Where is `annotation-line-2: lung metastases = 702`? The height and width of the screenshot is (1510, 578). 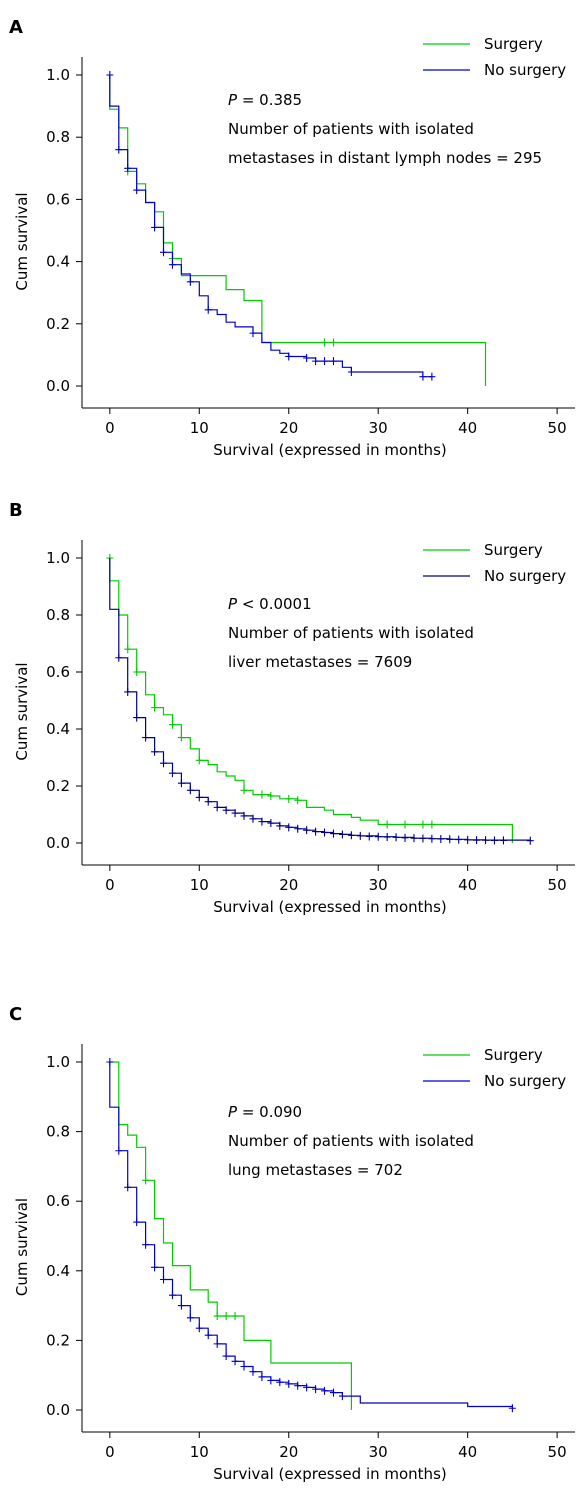
annotation-line-2: lung metastases = 702 is located at coordinates (315, 1170).